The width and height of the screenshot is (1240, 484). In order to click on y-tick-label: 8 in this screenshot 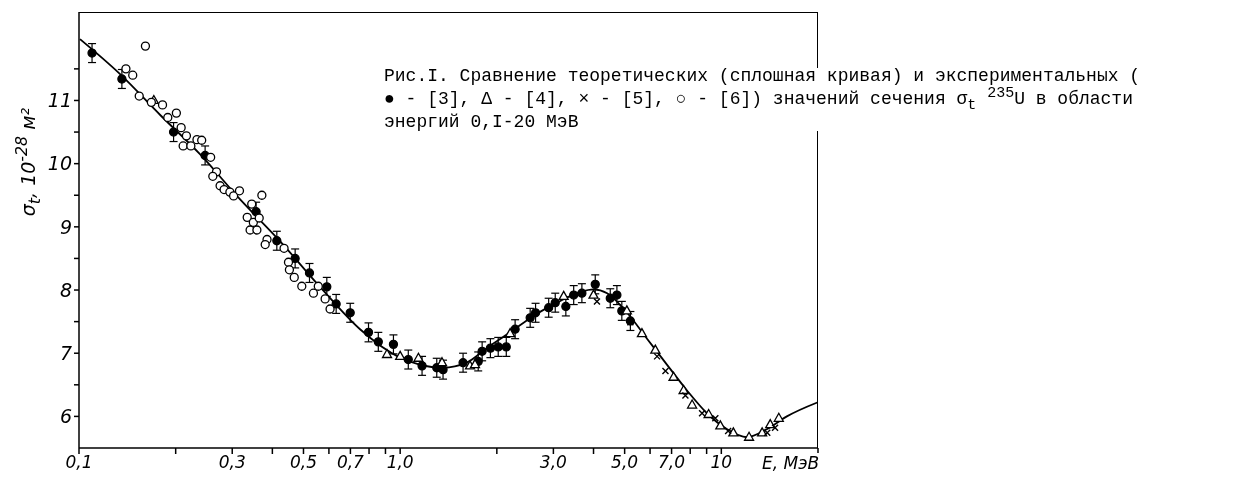, I will do `click(65, 289)`.